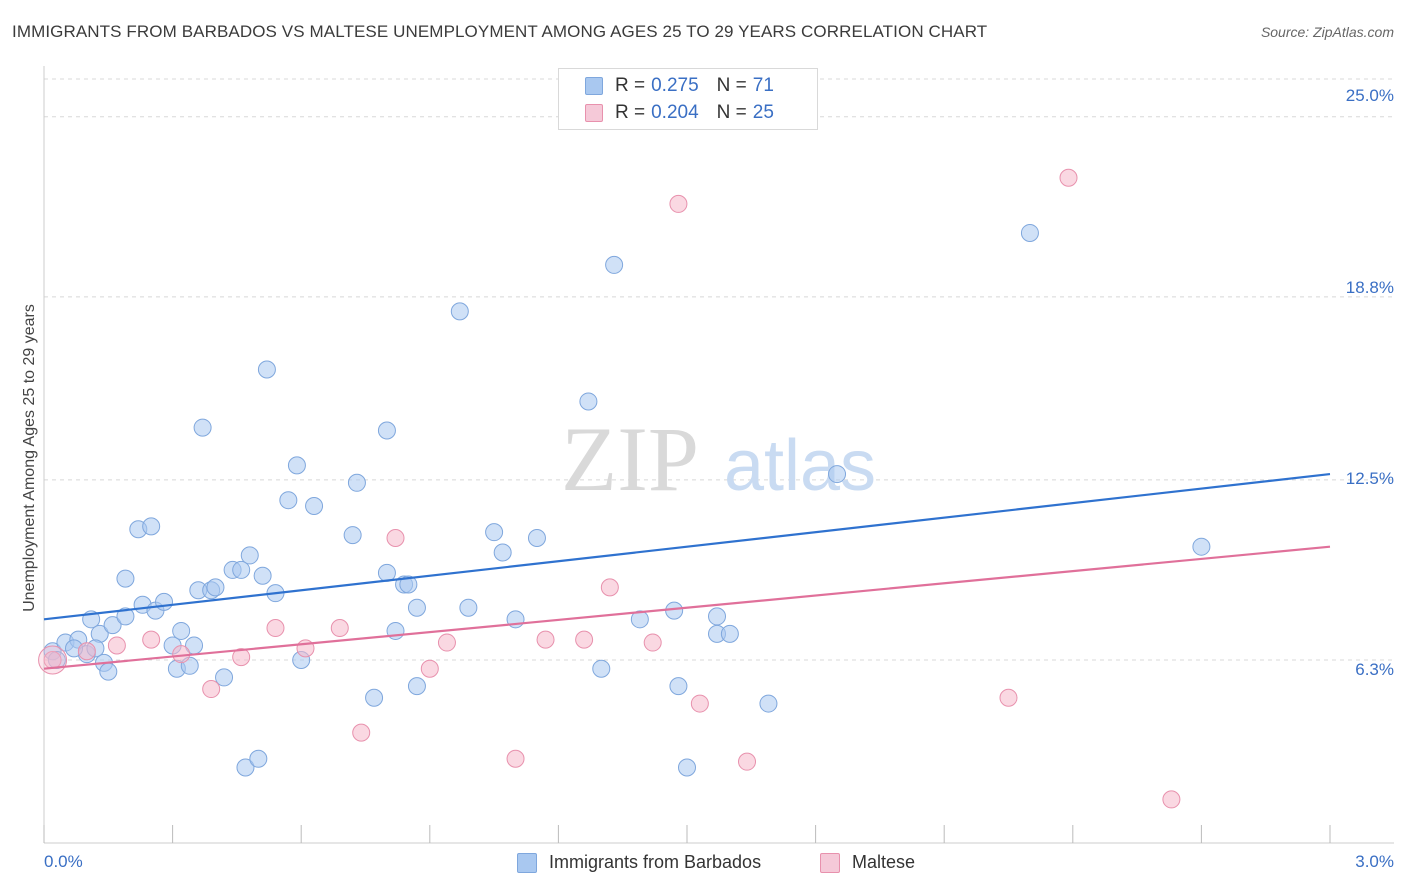 The height and width of the screenshot is (892, 1406). I want to click on legend-item-maltese: Maltese, so click(867, 862).